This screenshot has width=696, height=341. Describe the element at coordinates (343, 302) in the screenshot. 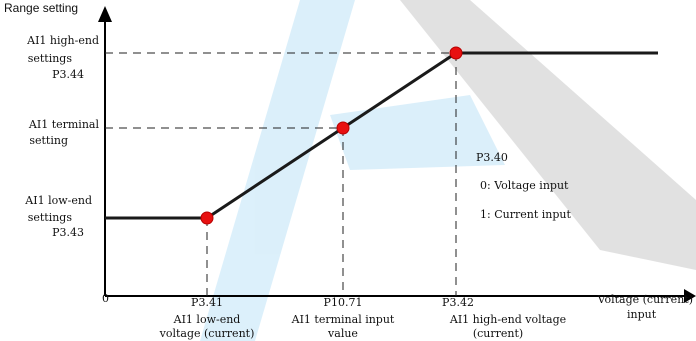

I see `x-label-terminal-code: P10.71` at that location.